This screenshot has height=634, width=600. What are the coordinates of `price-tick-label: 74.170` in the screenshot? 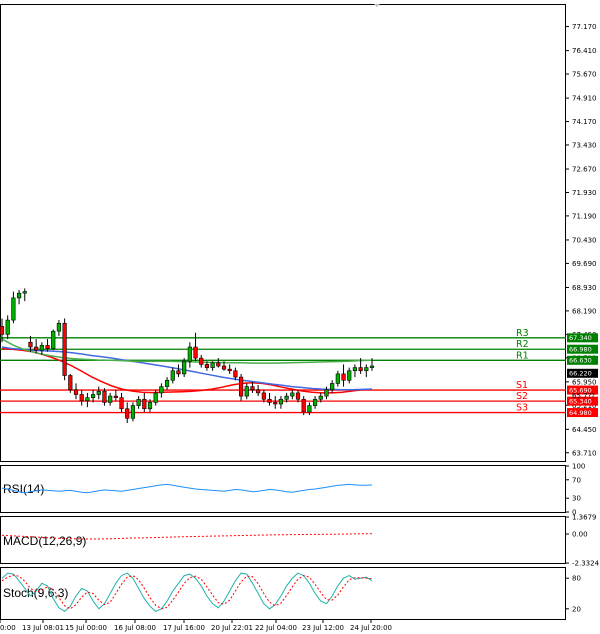 It's located at (584, 122).